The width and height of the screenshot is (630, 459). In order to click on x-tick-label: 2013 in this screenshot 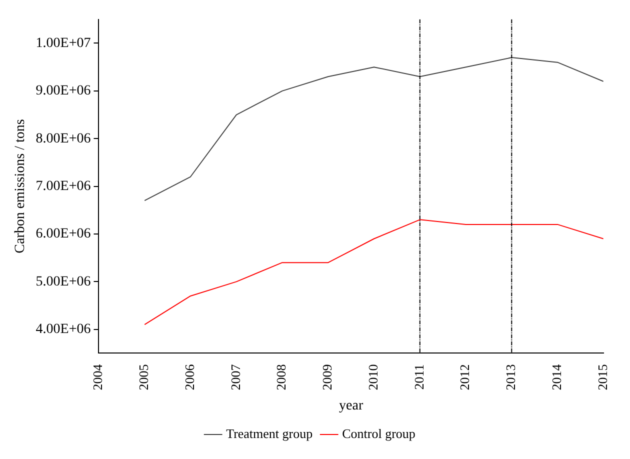, I will do `click(510, 377)`.